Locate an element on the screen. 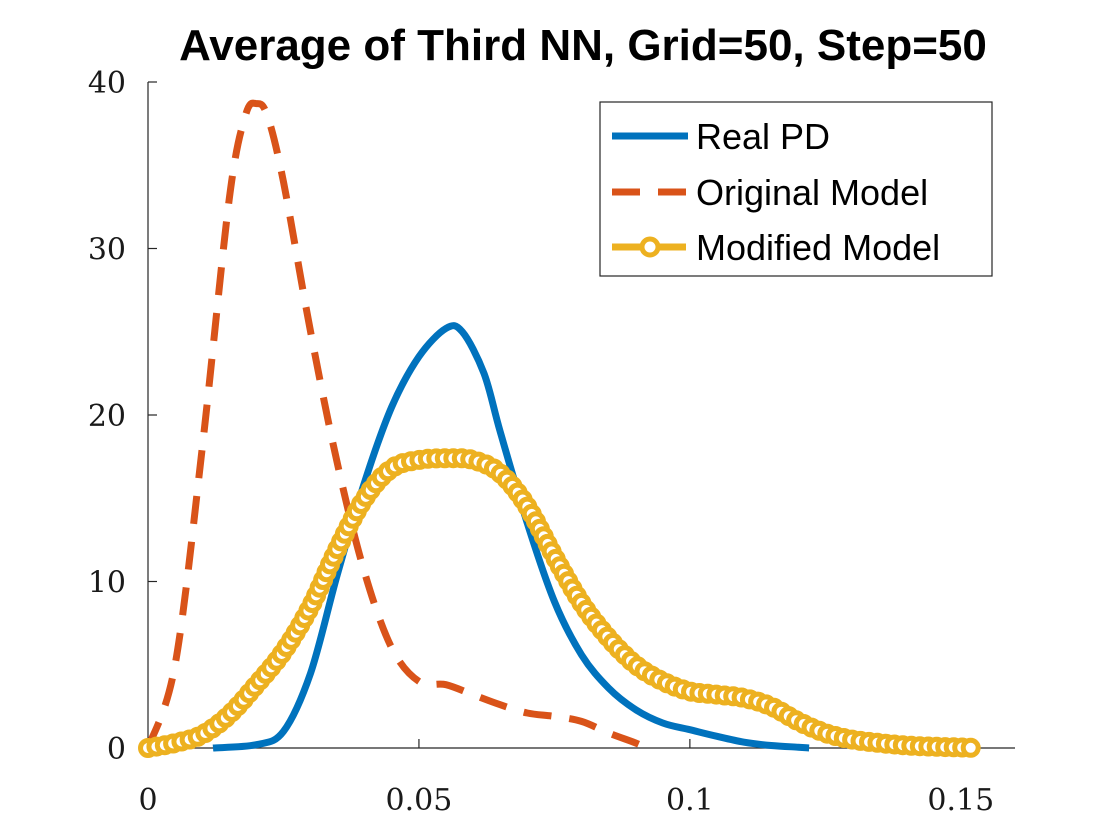 The width and height of the screenshot is (1120, 840). legend-marker is located at coordinates (650, 247).